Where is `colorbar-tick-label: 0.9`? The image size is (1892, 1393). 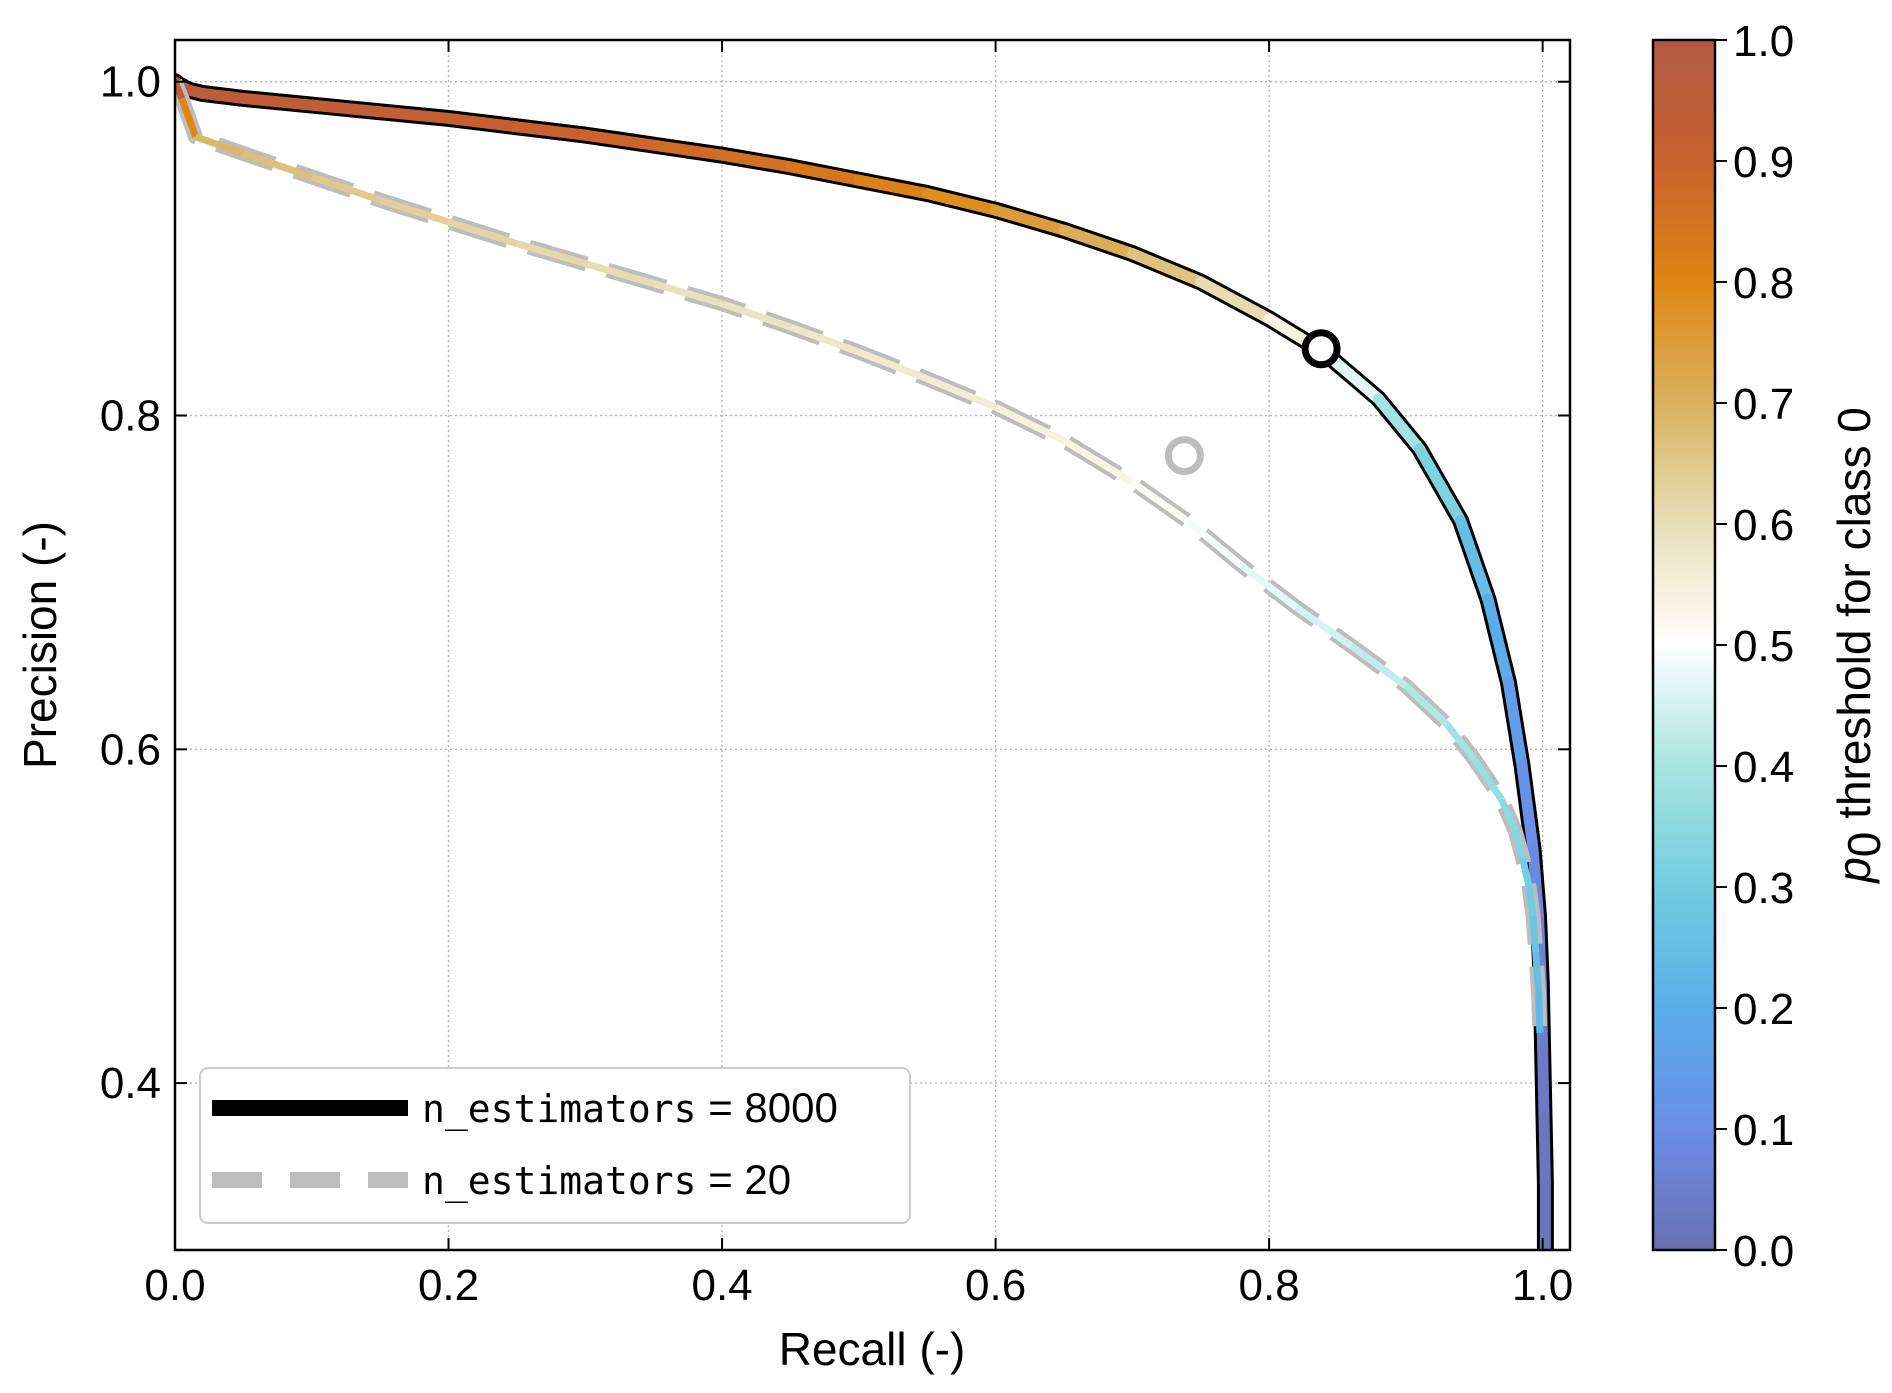
colorbar-tick-label: 0.9 is located at coordinates (1763, 162).